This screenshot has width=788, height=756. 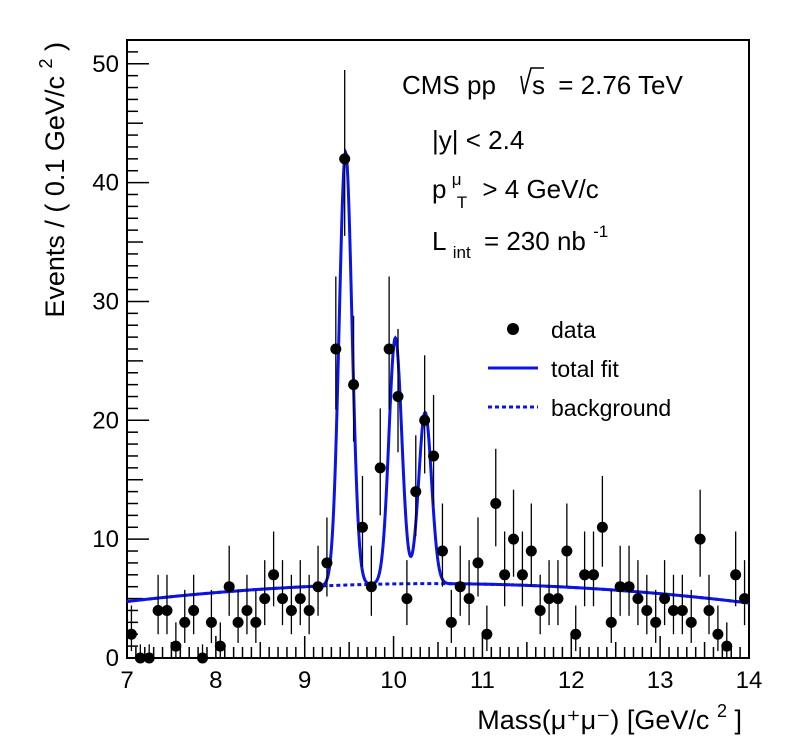 I want to click on x-axis-title: Mass(μ⁺μ⁻) [GeV/c 2 ], so click(x=609, y=714).